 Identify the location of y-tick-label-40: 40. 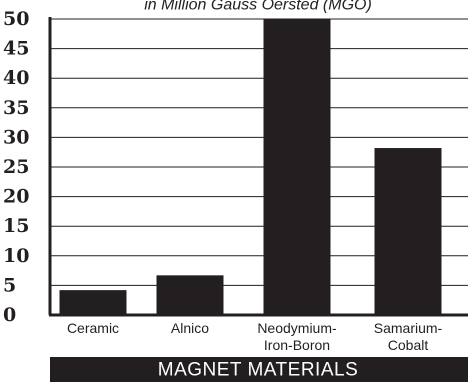
(16, 78).